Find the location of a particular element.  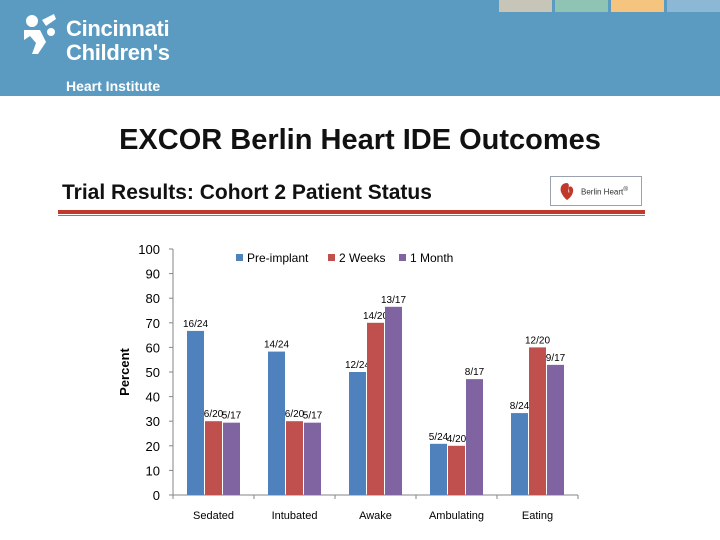

bar-data-label: 12/20 is located at coordinates (537, 340).